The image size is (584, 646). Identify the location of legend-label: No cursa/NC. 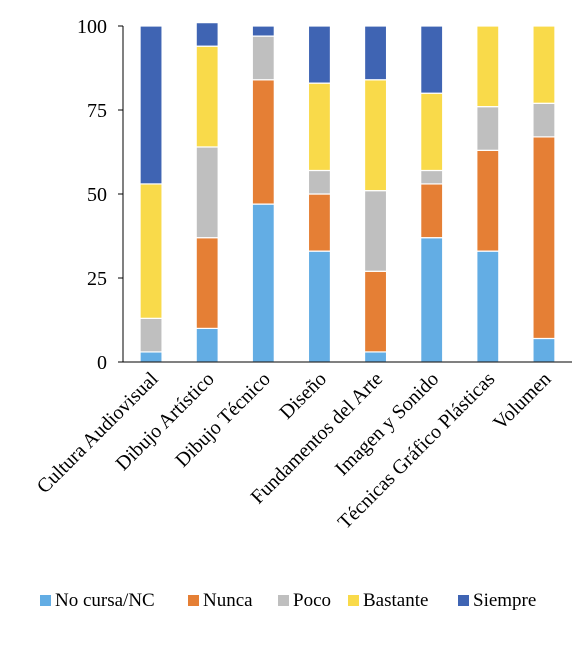
(105, 600).